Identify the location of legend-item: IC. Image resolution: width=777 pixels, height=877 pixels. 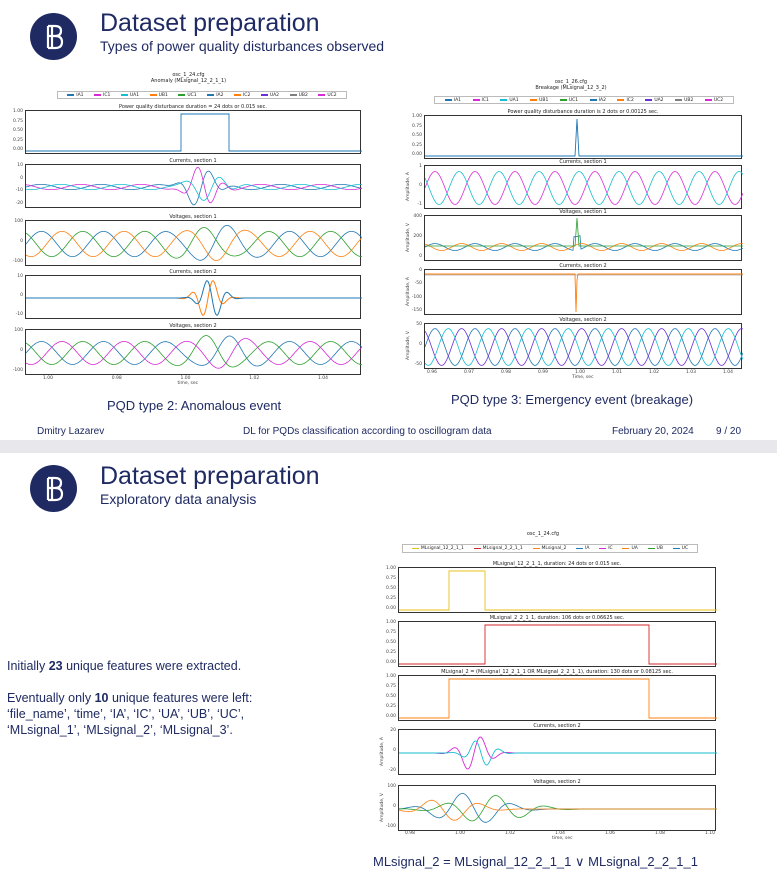
(606, 548).